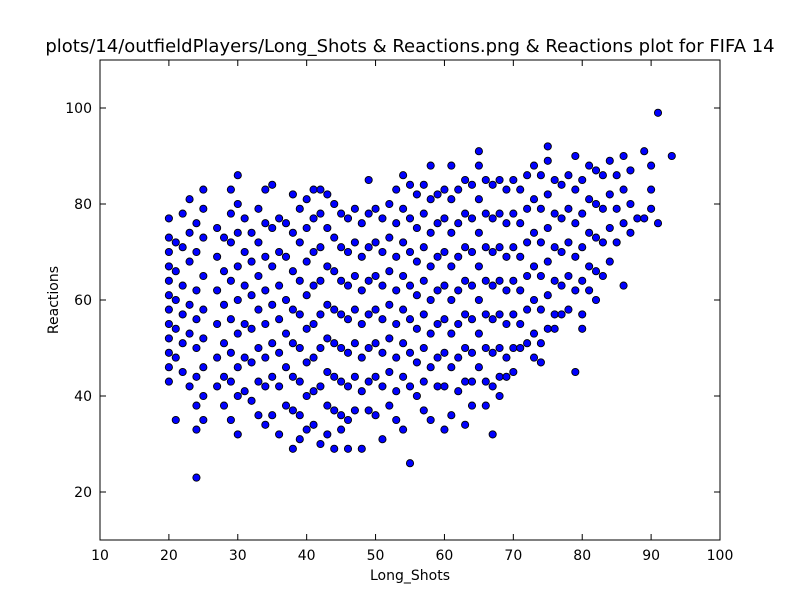  I want to click on x-tick-label: 90, so click(651, 556).